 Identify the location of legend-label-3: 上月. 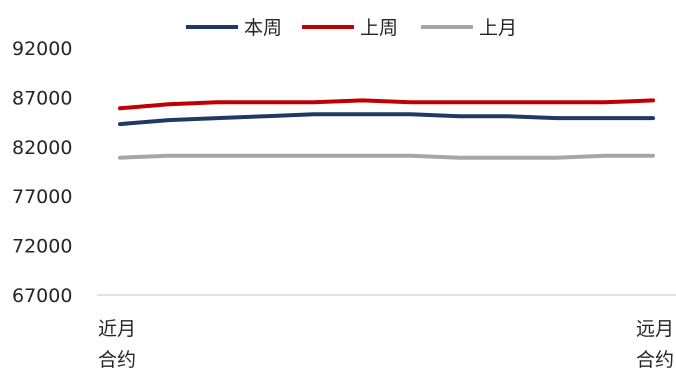
(498, 28).